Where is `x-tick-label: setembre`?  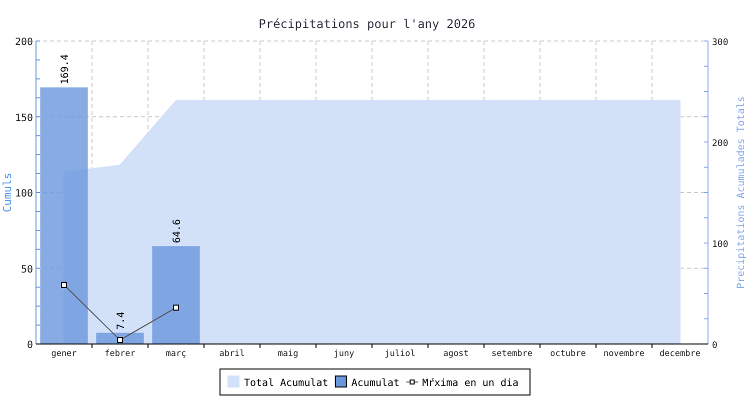 x-tick-label: setembre is located at coordinates (512, 354).